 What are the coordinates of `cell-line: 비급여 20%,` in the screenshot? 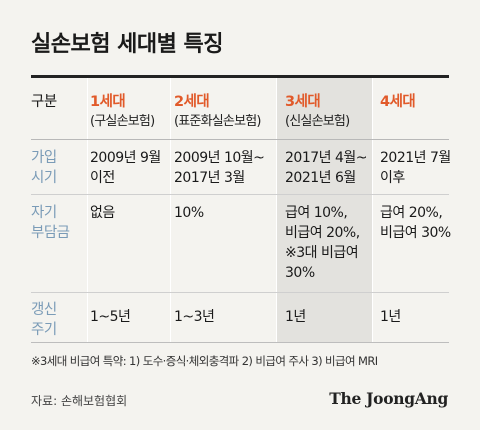 It's located at (322, 233).